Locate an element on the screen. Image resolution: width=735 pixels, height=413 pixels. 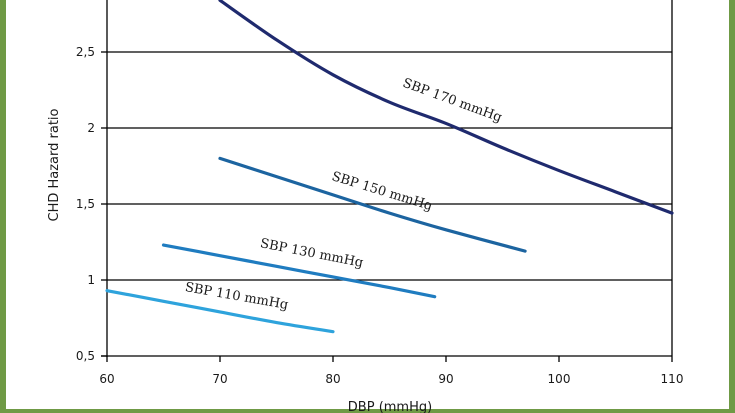
x-axis-ticks: 60 70 80 90 100 110 is located at coordinates (391, 371).